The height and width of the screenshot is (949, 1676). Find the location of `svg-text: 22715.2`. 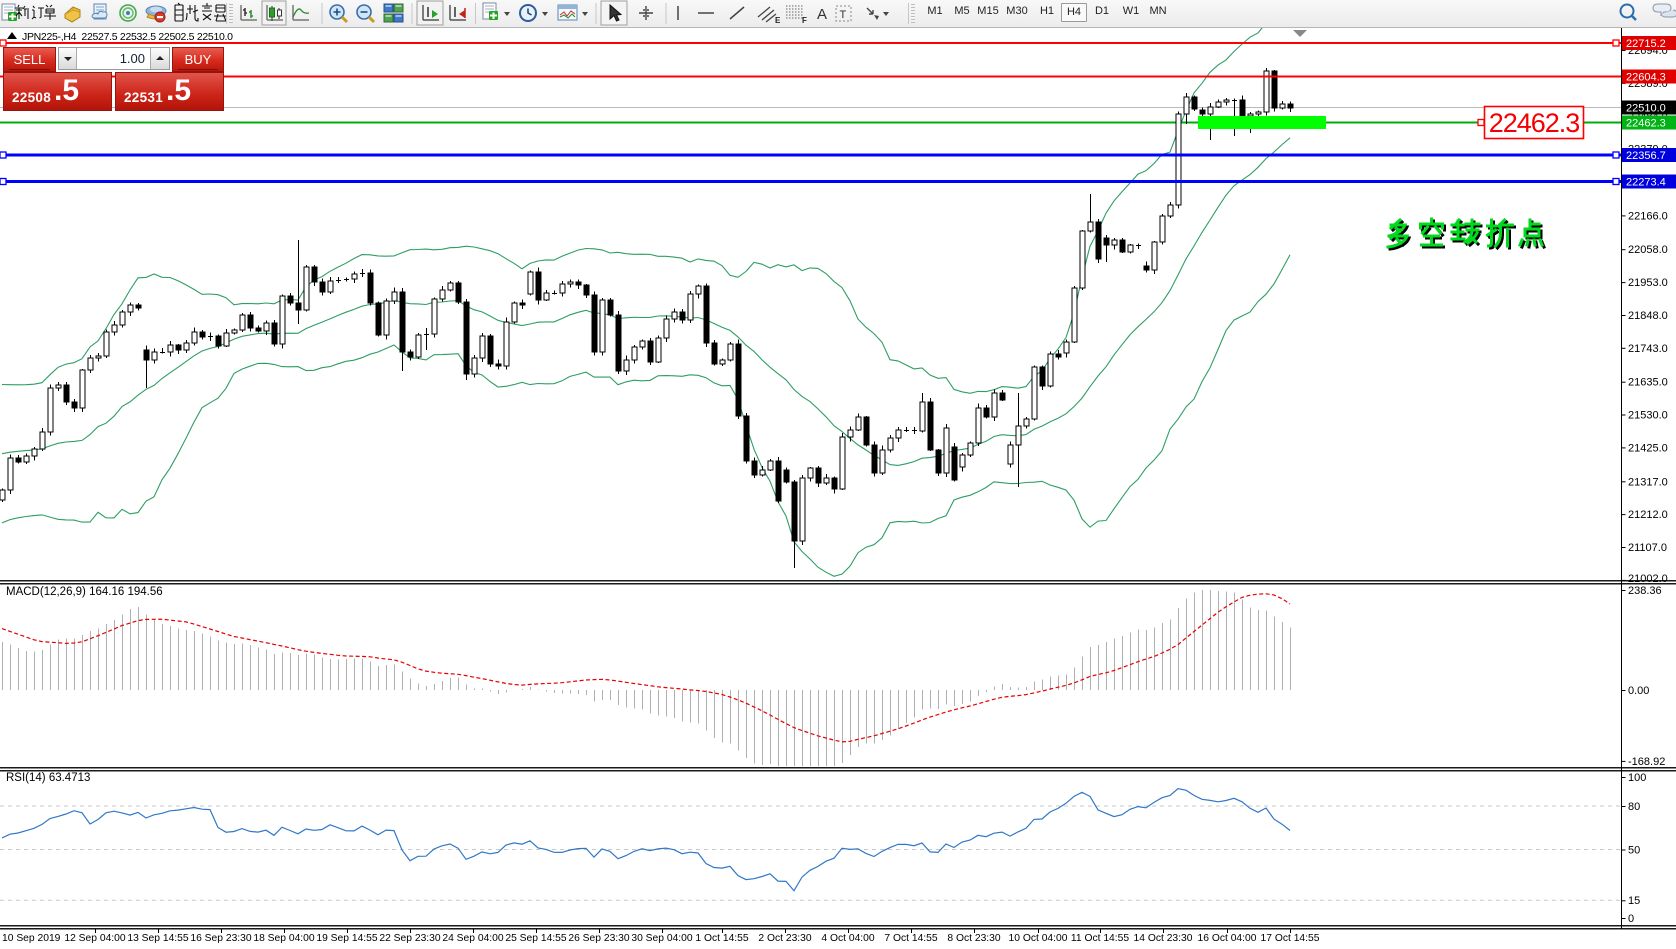

svg-text: 22715.2 is located at coordinates (1646, 44).